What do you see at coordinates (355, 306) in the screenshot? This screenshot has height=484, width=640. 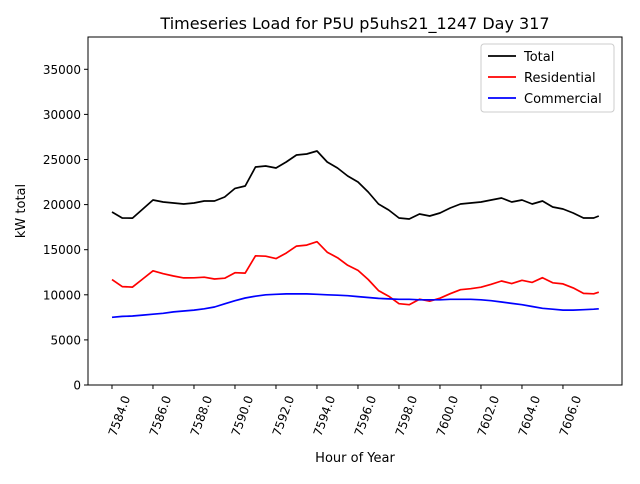 I see `series-line-commercial` at bounding box center [355, 306].